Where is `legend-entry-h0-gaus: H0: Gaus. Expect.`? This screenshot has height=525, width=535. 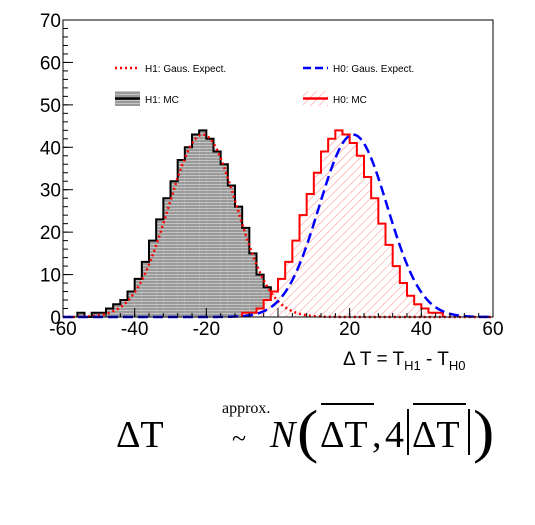 legend-entry-h0-gaus: H0: Gaus. Expect. is located at coordinates (358, 69).